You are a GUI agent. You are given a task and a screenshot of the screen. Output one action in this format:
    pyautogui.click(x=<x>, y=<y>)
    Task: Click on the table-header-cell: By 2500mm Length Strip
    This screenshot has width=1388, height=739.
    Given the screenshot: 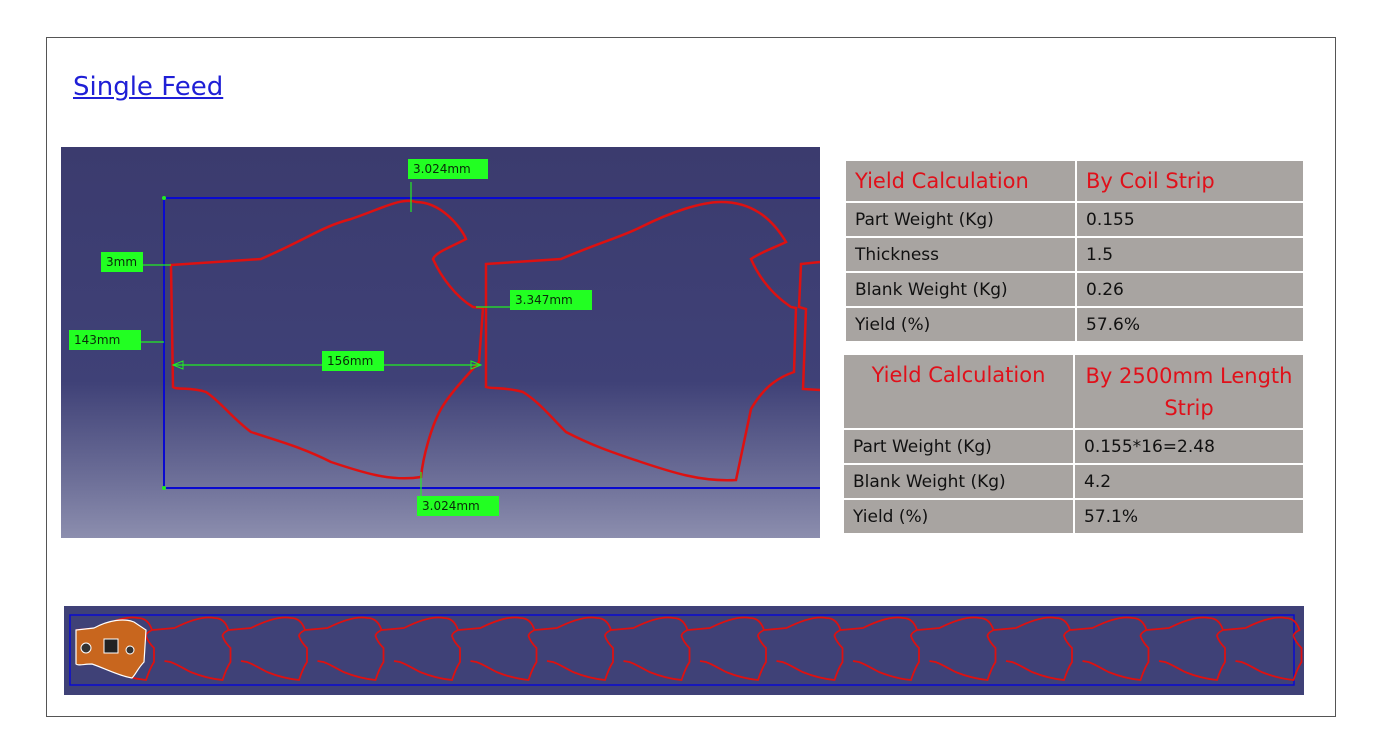 What is the action you would take?
    pyautogui.click(x=1189, y=391)
    